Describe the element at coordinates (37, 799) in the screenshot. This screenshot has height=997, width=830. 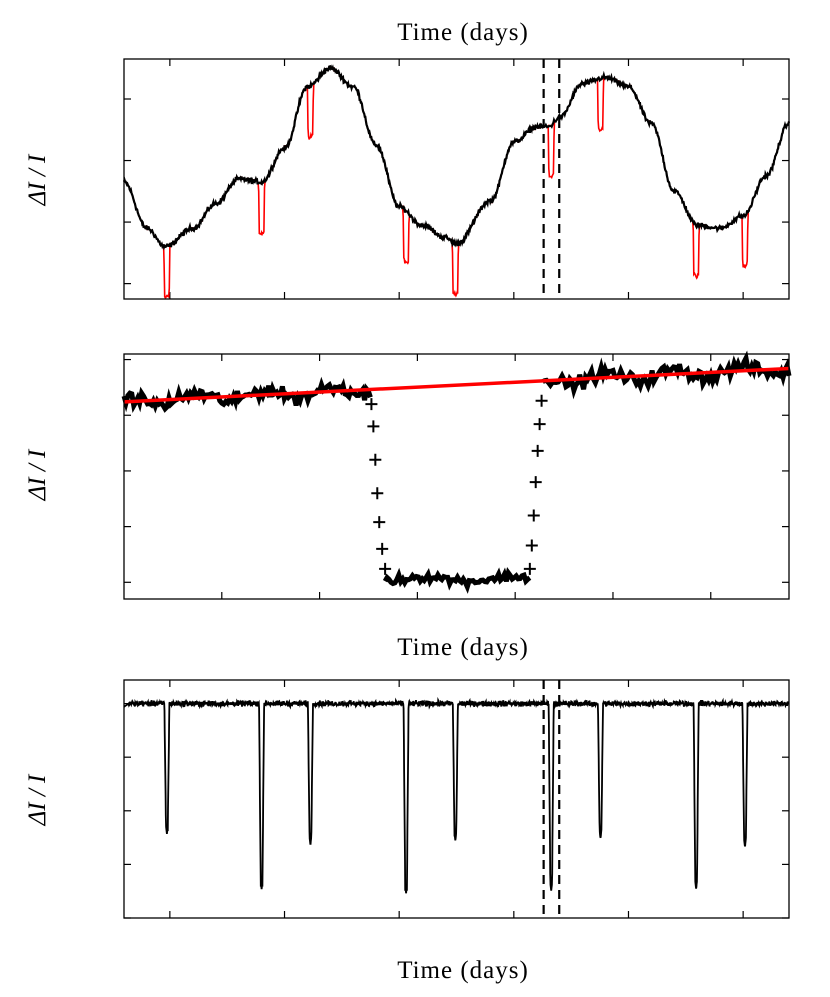
I see `bottom-ylabel: ΔI / I` at that location.